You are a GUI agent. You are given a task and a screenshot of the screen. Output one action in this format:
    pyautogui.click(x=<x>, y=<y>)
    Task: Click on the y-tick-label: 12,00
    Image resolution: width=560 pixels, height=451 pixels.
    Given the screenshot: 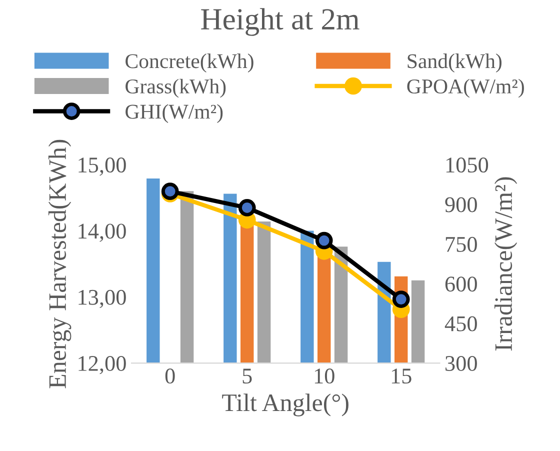 What is the action you would take?
    pyautogui.click(x=102, y=365)
    